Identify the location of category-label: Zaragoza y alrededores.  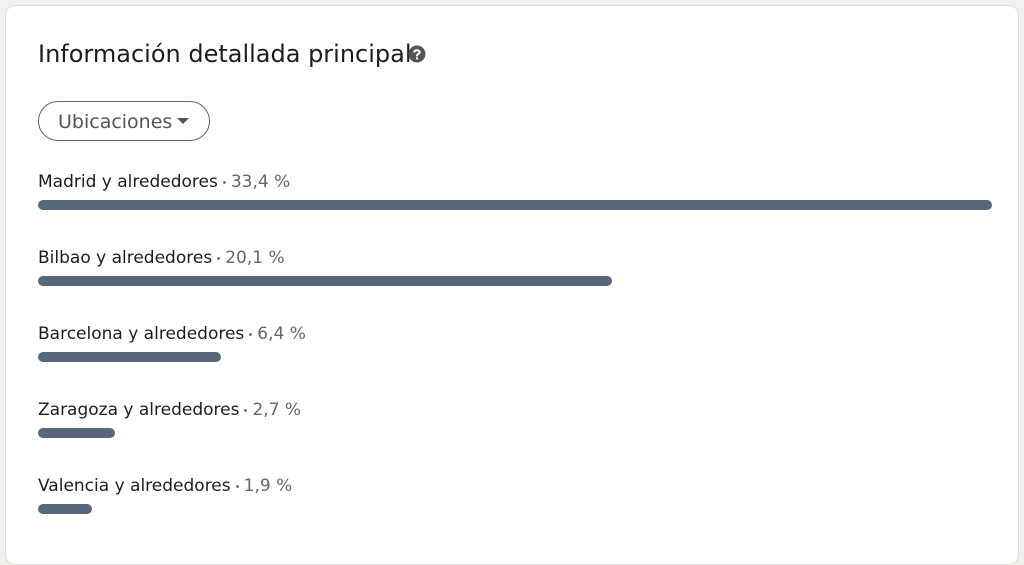
(139, 410).